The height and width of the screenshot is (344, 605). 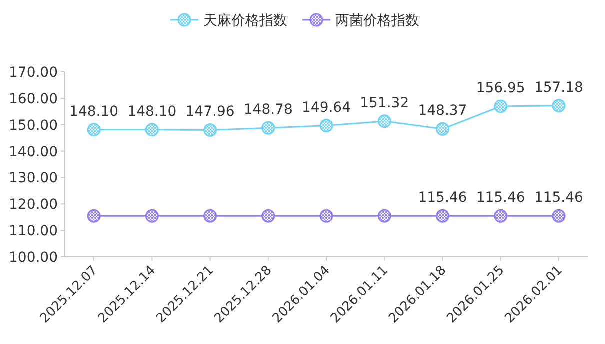 What do you see at coordinates (33, 178) in the screenshot?
I see `y-tick-label: 130.00` at bounding box center [33, 178].